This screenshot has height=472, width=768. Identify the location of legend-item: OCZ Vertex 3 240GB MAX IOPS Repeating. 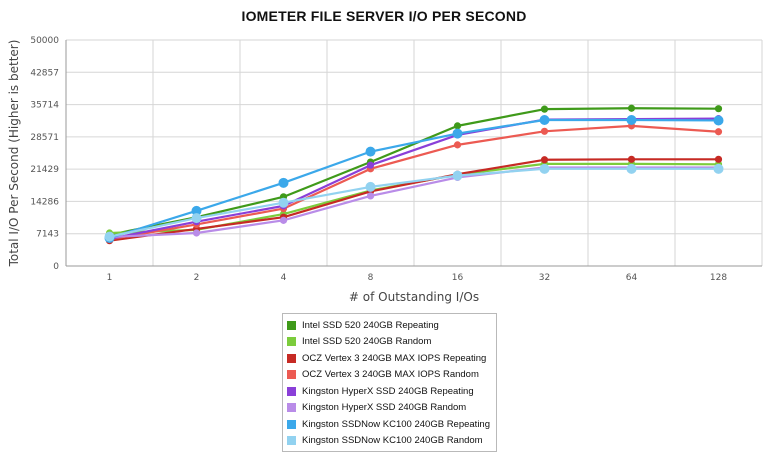
(389, 358).